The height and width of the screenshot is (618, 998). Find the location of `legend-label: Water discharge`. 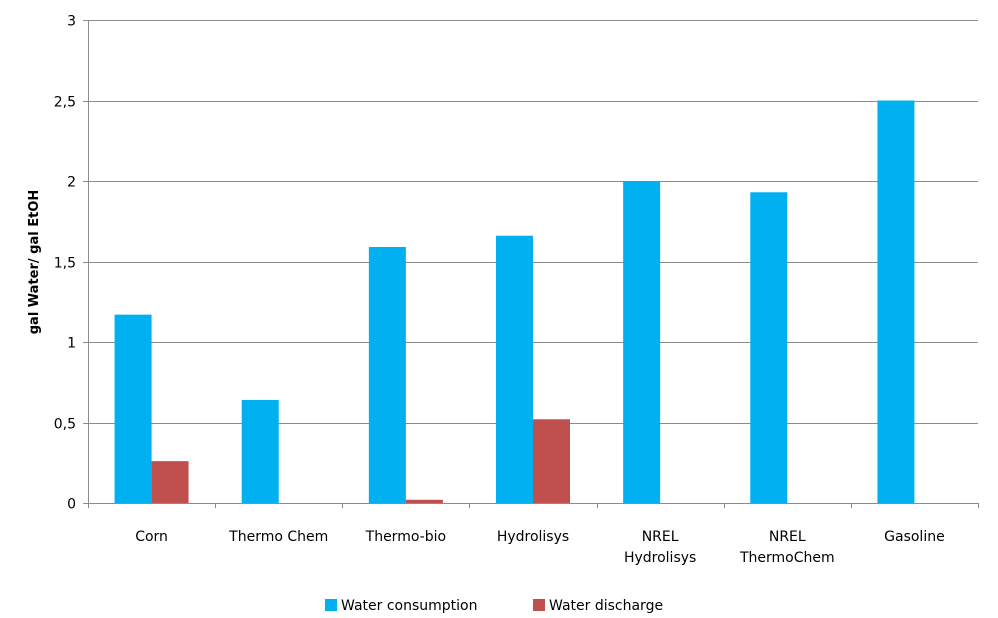

legend-label: Water discharge is located at coordinates (606, 606).